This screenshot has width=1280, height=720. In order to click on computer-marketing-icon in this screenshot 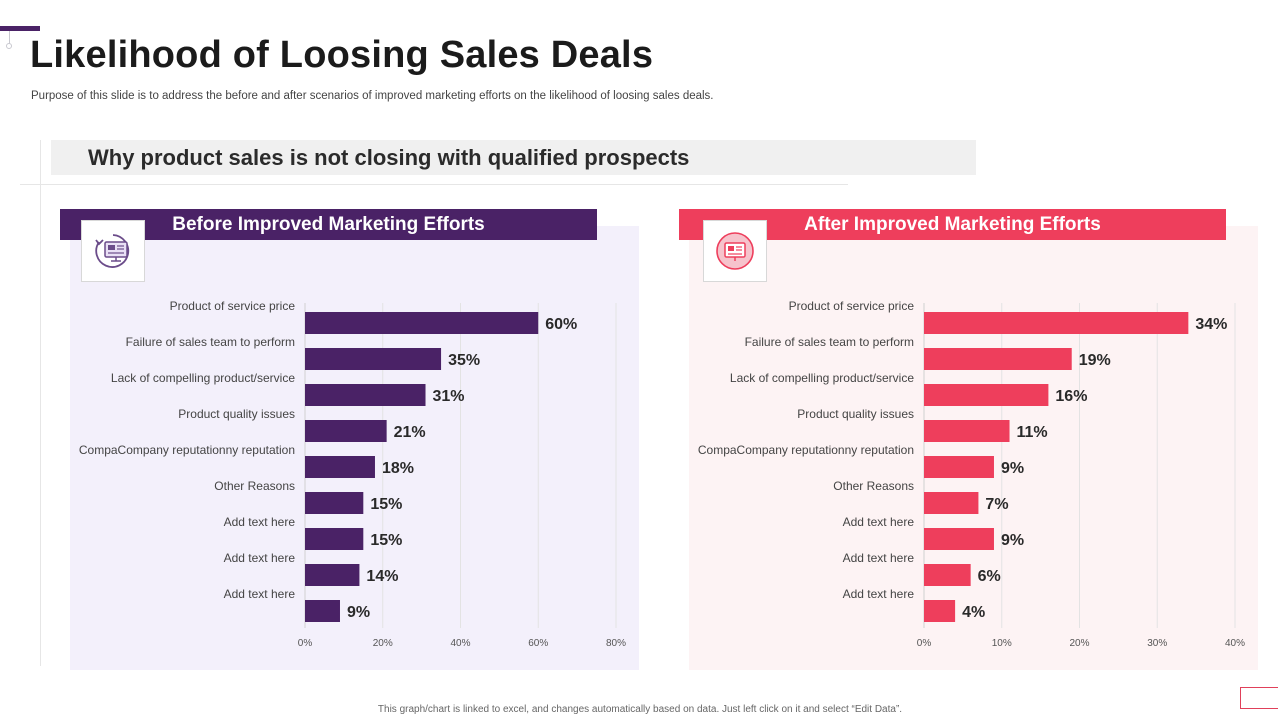, I will do `click(112, 251)`.